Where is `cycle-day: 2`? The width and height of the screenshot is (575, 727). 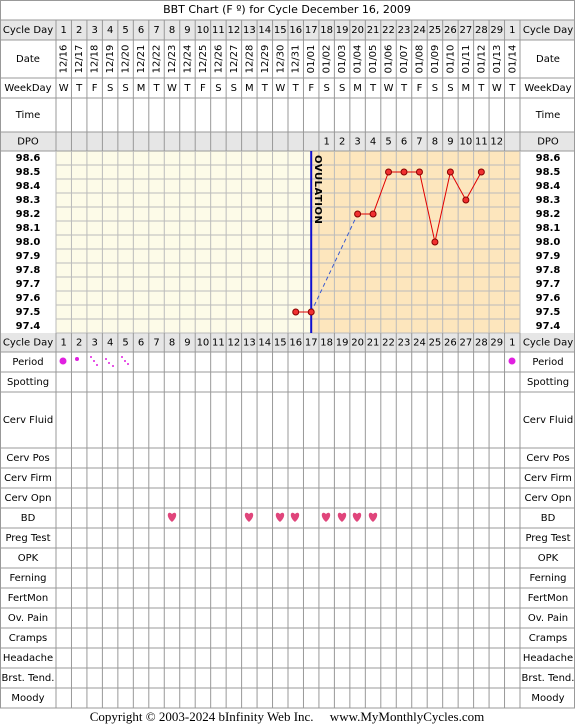 cycle-day: 2 is located at coordinates (79, 343).